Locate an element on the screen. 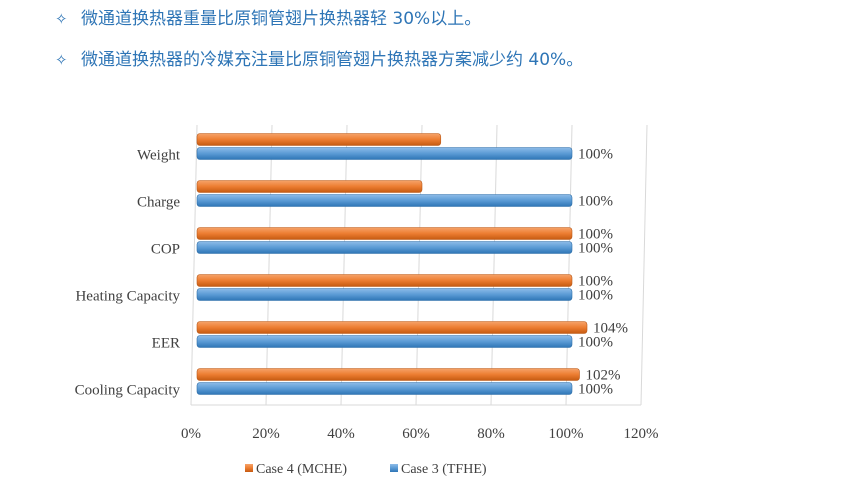 The height and width of the screenshot is (488, 855). data-label: 102% is located at coordinates (603, 376).